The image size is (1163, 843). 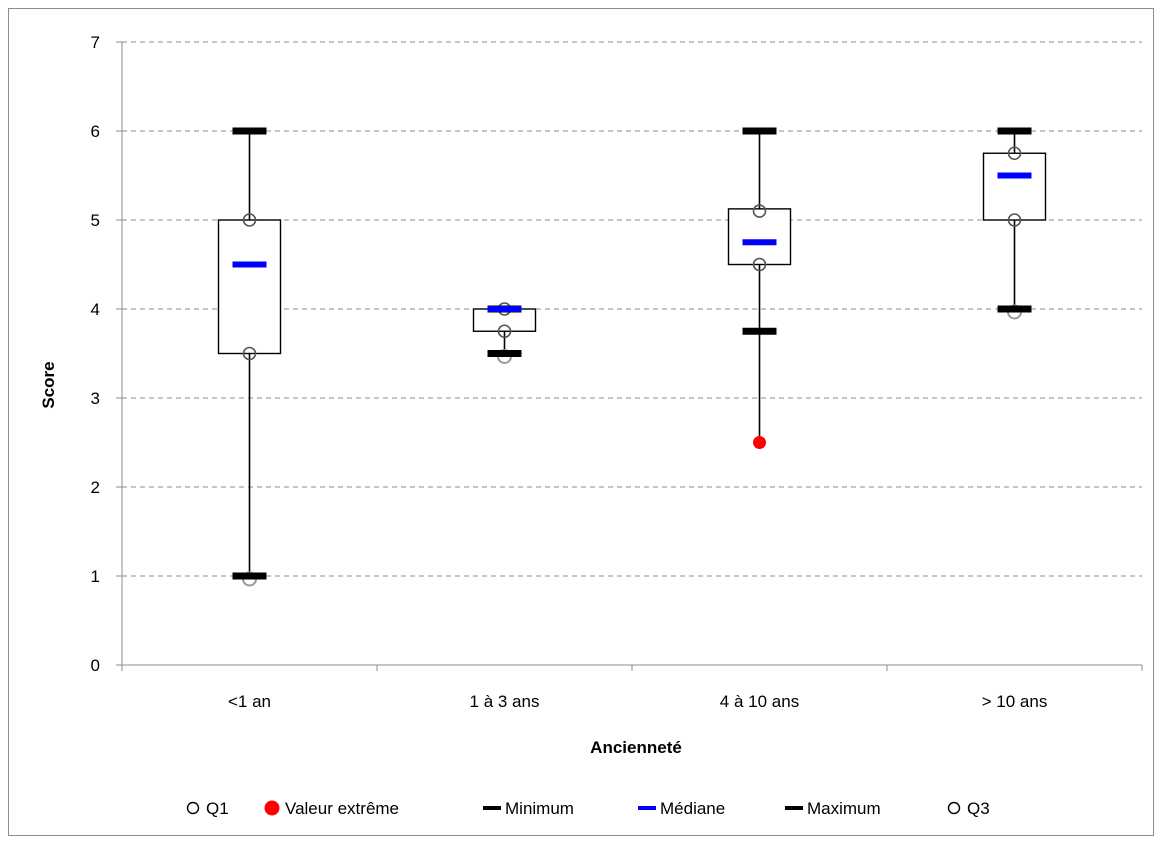 I want to click on legend-item: Médiane, so click(x=681, y=808).